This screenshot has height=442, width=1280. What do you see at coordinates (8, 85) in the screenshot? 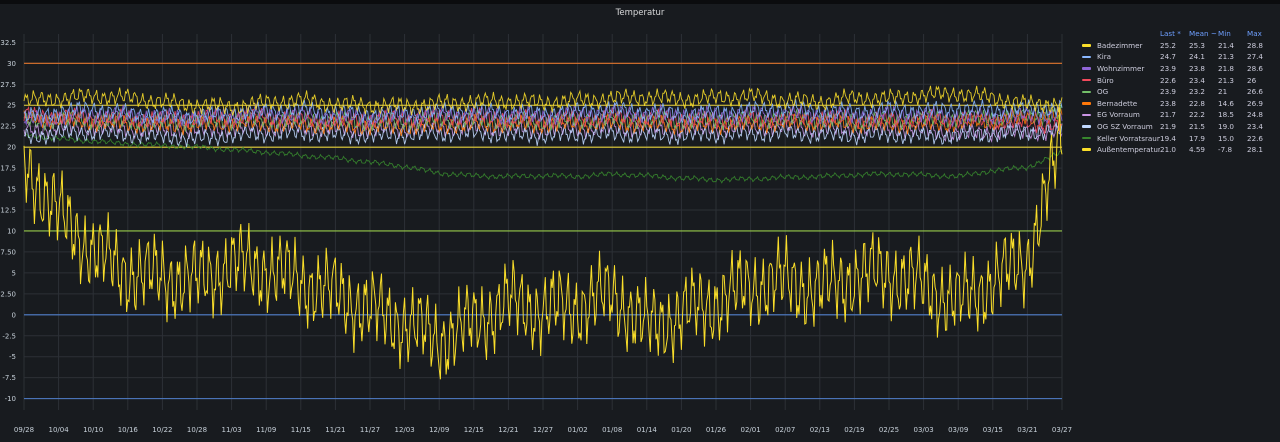
I see `y-tick-label: 27.5` at bounding box center [8, 85].